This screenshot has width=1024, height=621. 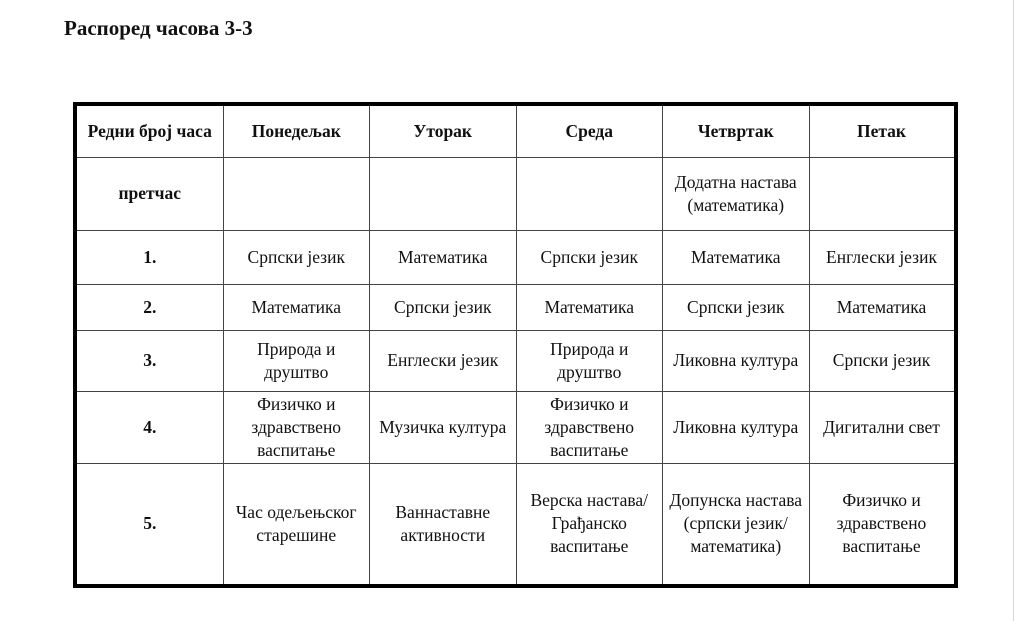 I want to click on table-row: претчас Додатна настава (математика), so click(x=515, y=193).